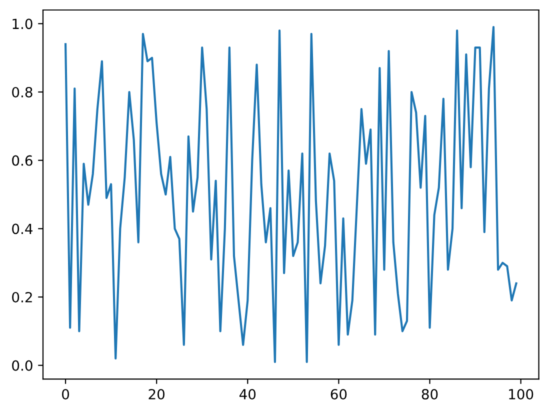  Describe the element at coordinates (247, 394) in the screenshot. I see `x-tick-label: 40` at that location.